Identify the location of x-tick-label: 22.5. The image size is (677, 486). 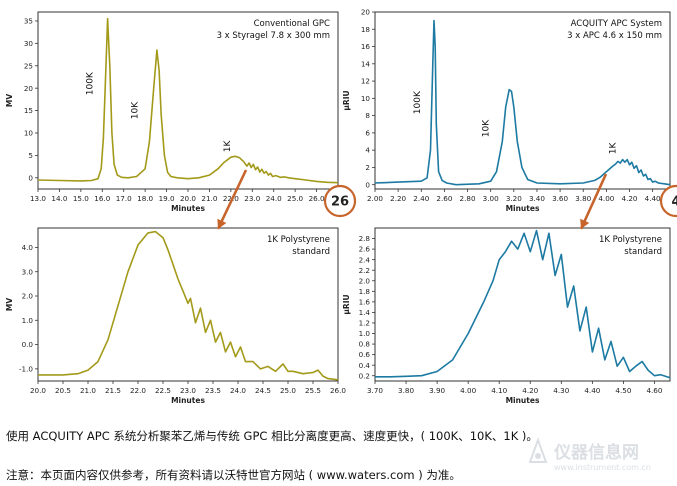
(163, 390).